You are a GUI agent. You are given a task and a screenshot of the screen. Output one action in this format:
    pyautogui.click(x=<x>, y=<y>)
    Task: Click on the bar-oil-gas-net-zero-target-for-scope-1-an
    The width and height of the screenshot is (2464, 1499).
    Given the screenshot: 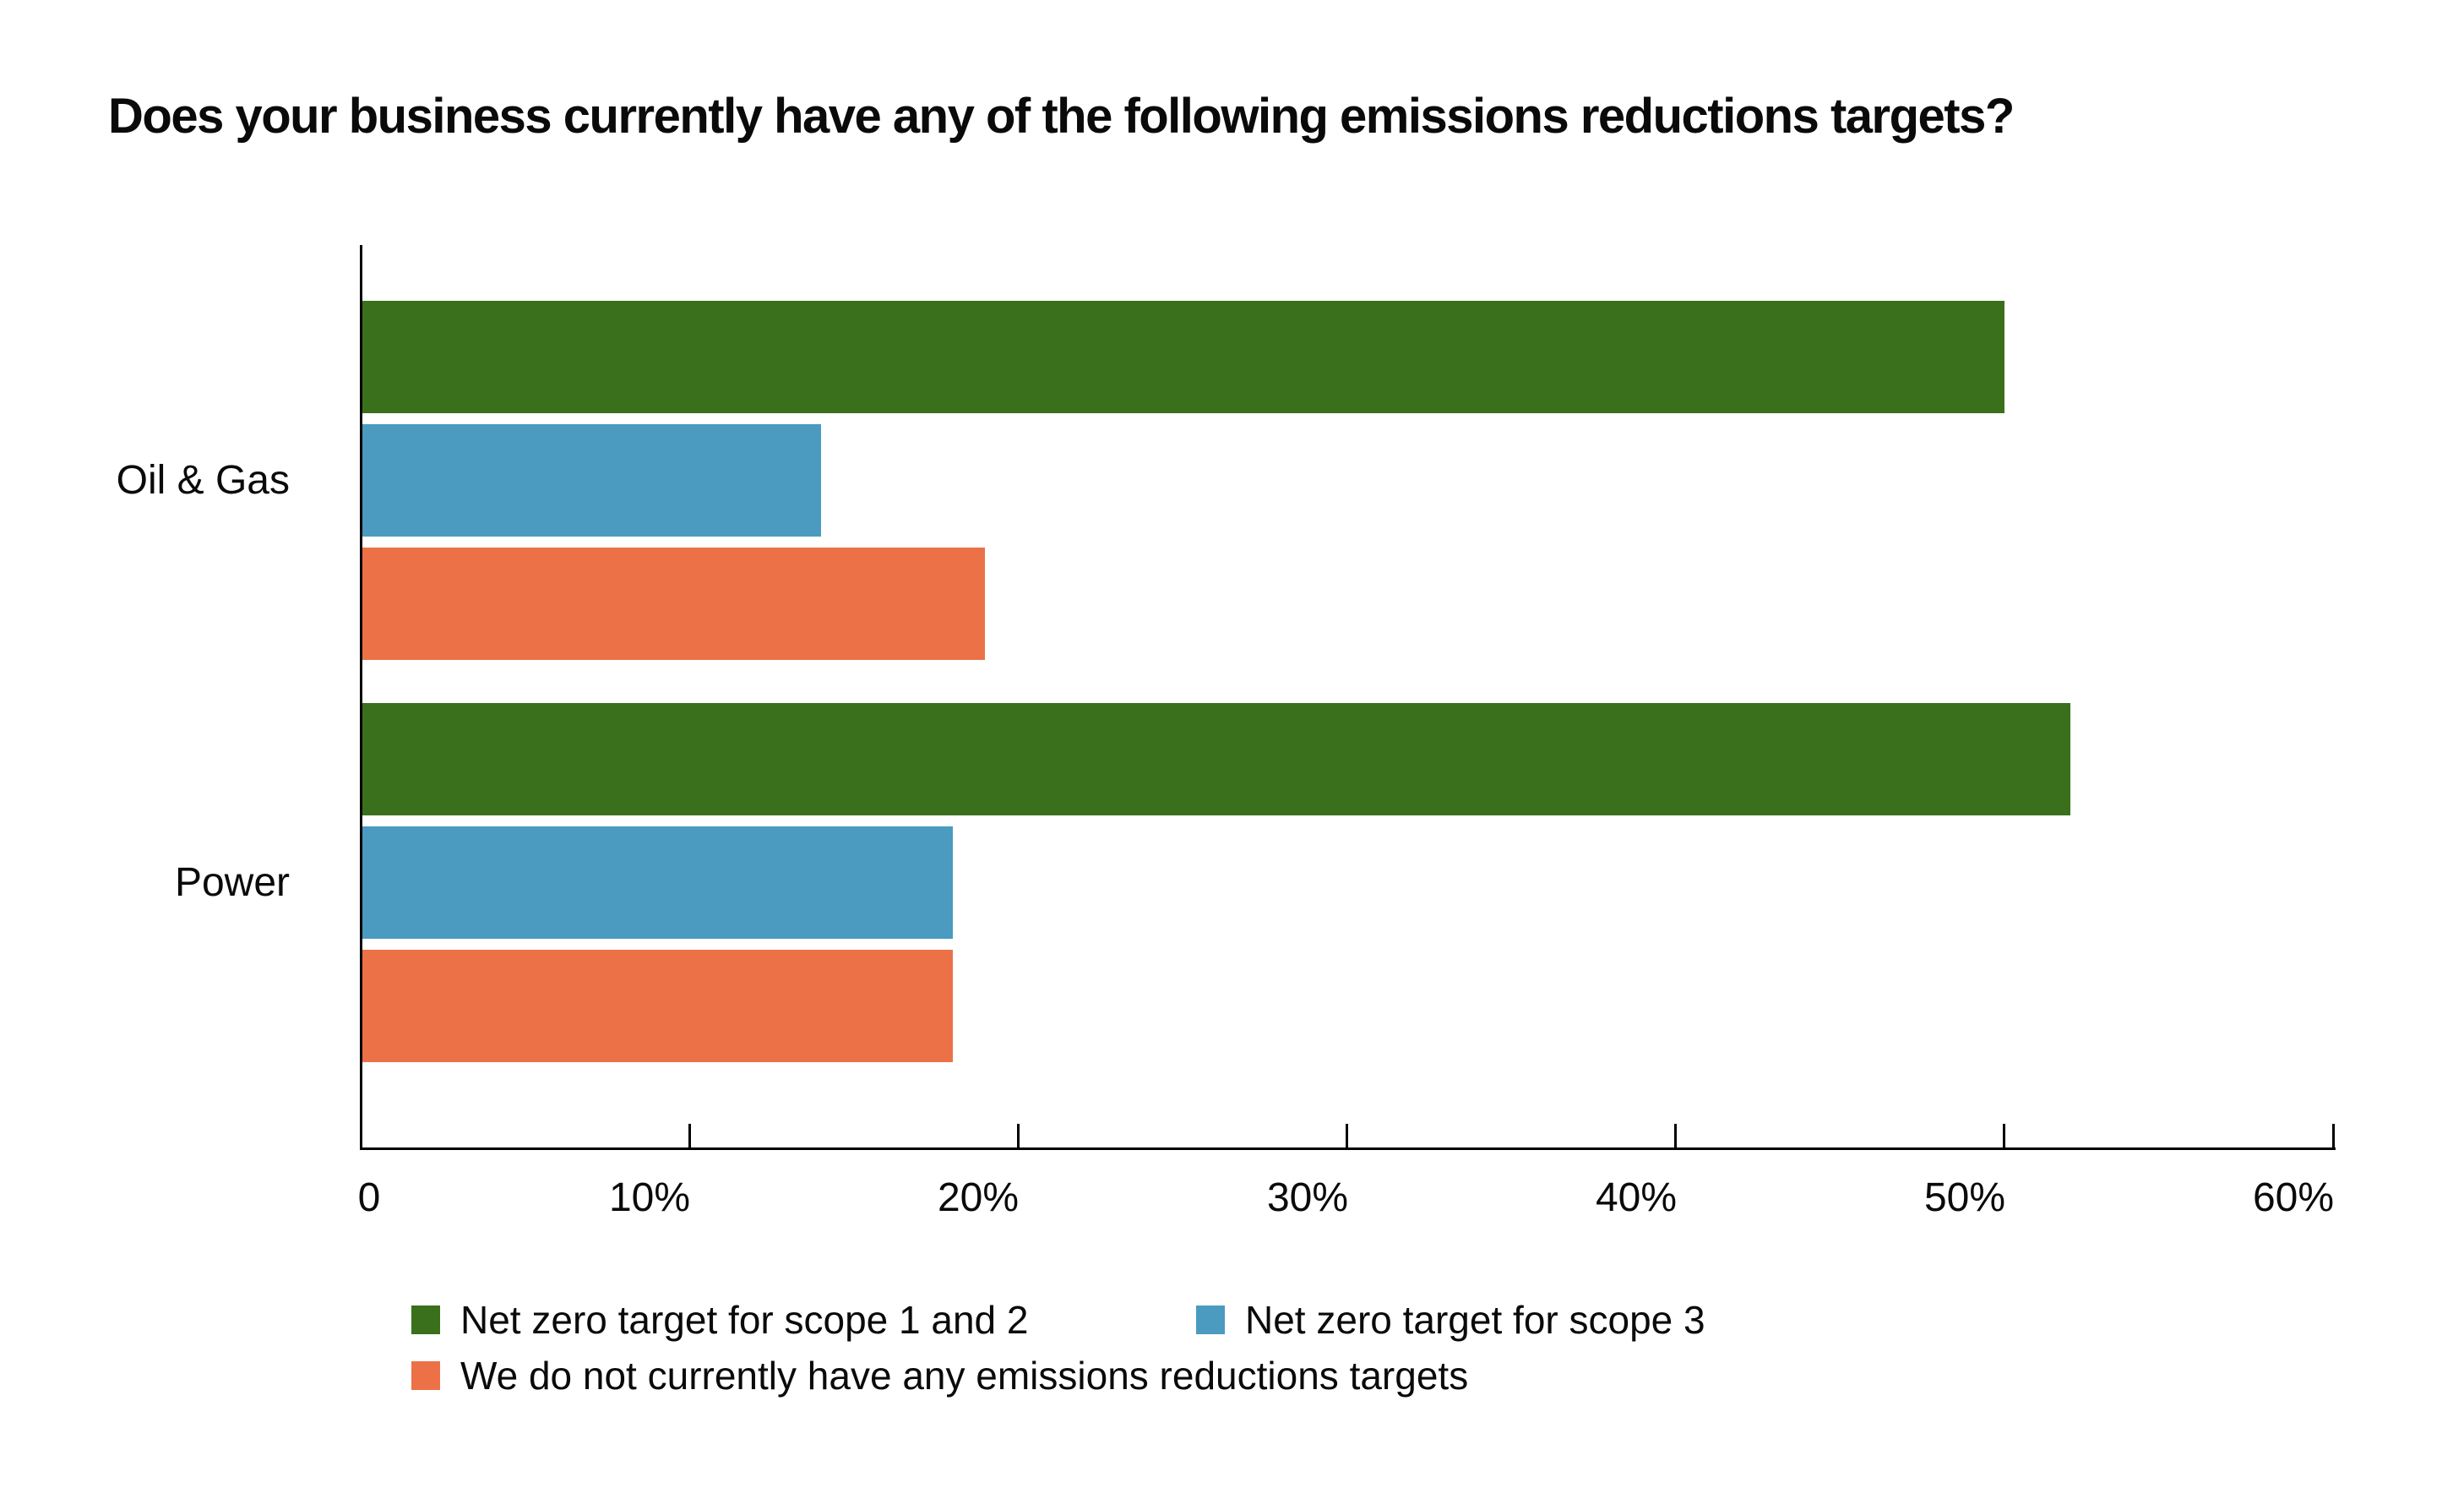 What is the action you would take?
    pyautogui.click(x=1183, y=357)
    